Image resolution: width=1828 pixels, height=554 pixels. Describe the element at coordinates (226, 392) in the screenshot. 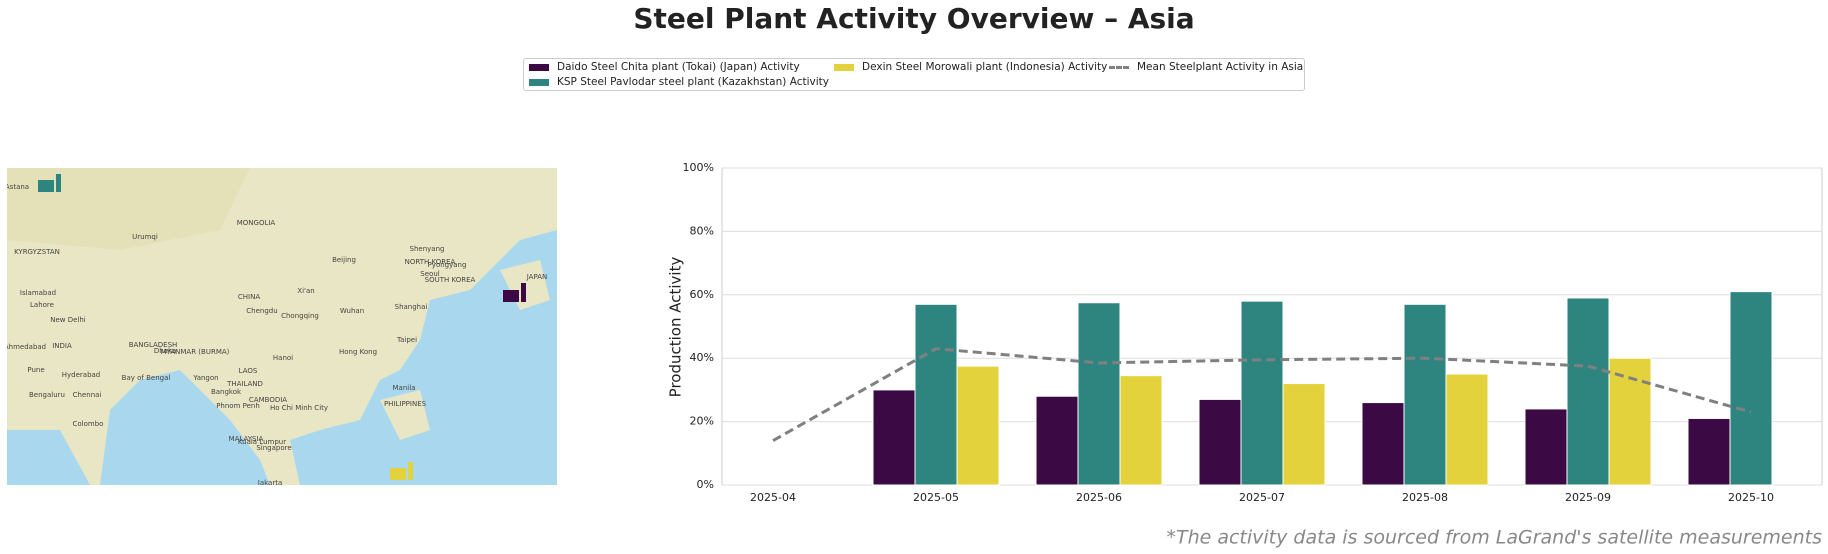

I see `map-label: Bangkok` at that location.